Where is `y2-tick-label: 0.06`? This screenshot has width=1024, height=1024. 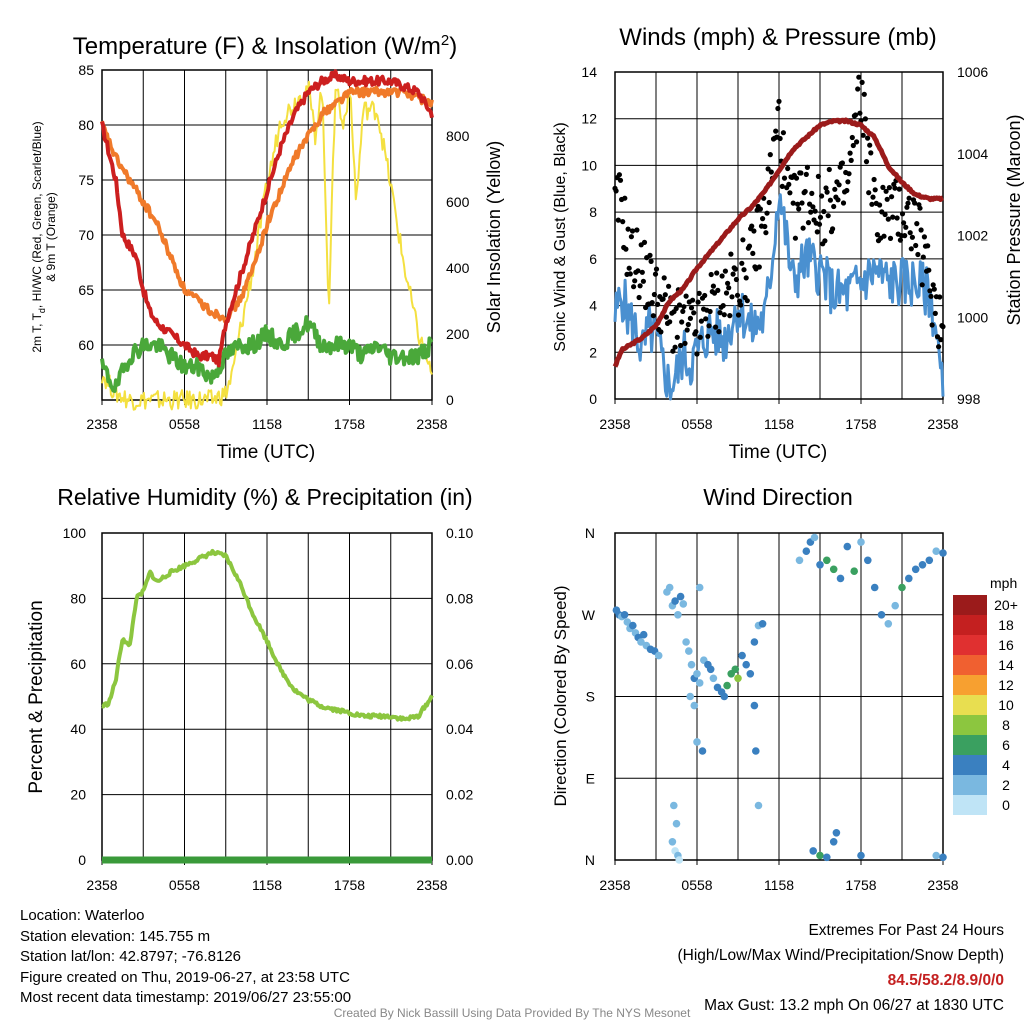 y2-tick-label: 0.06 is located at coordinates (459, 664).